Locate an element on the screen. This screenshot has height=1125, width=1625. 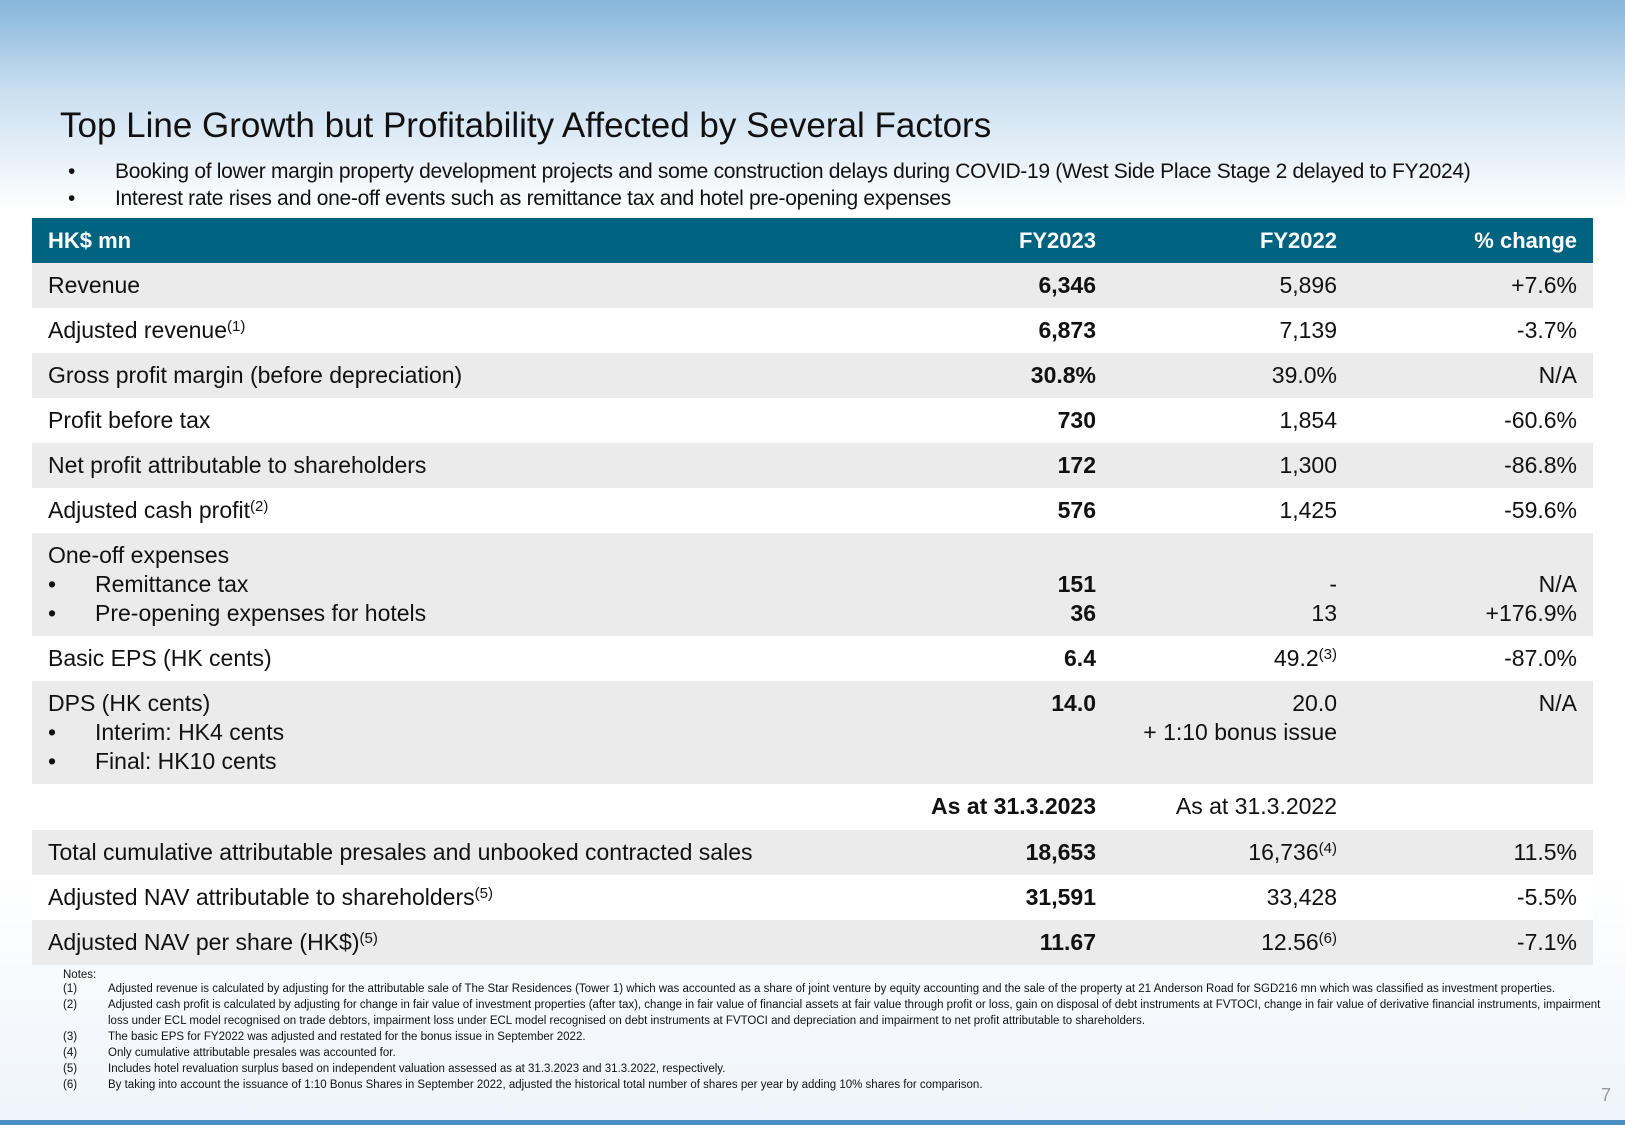
value-cell: 730 is located at coordinates (979, 420).